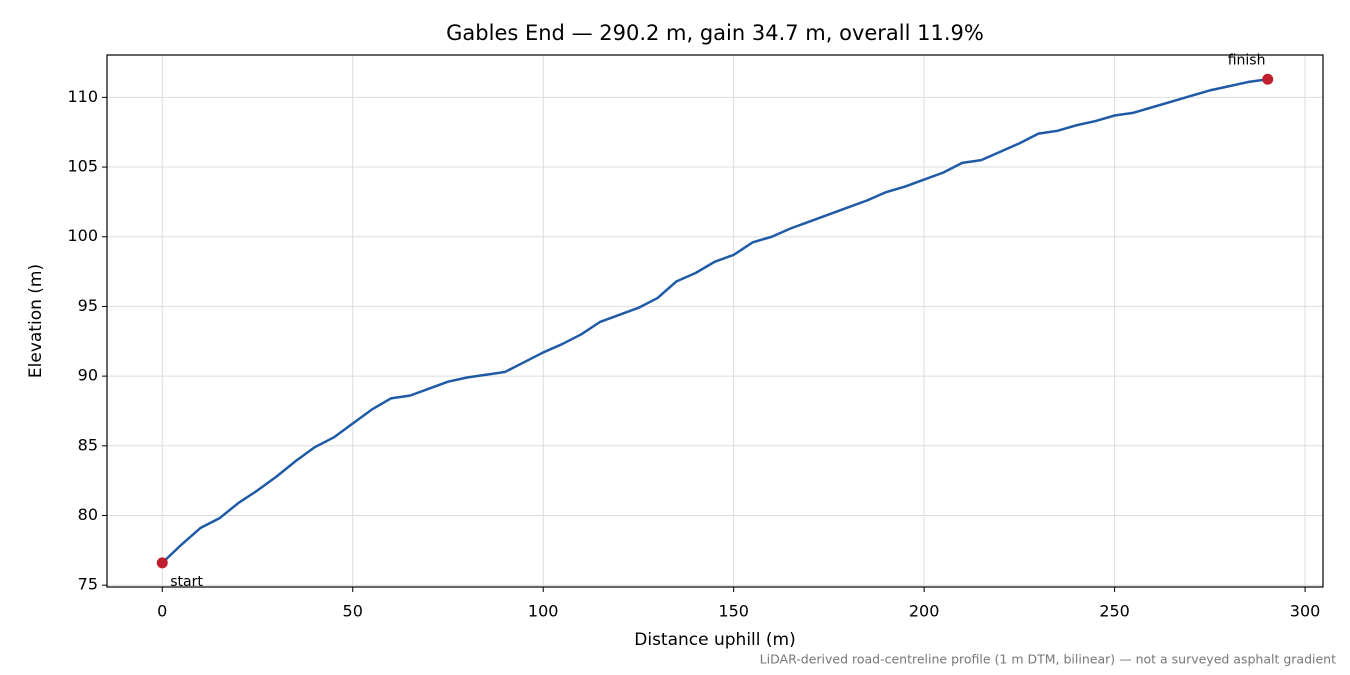 This screenshot has width=1350, height=675. What do you see at coordinates (714, 640) in the screenshot?
I see `x-axis-label: Distance uphill (m)` at bounding box center [714, 640].